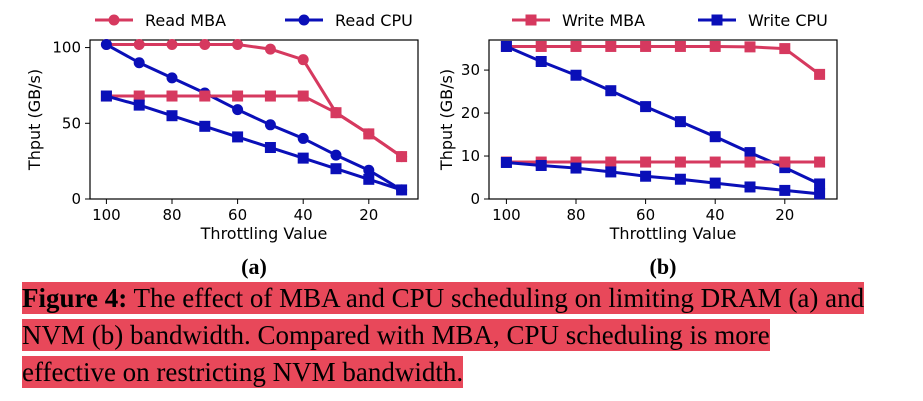  I want to click on y-tick-label: 50, so click(71, 123).